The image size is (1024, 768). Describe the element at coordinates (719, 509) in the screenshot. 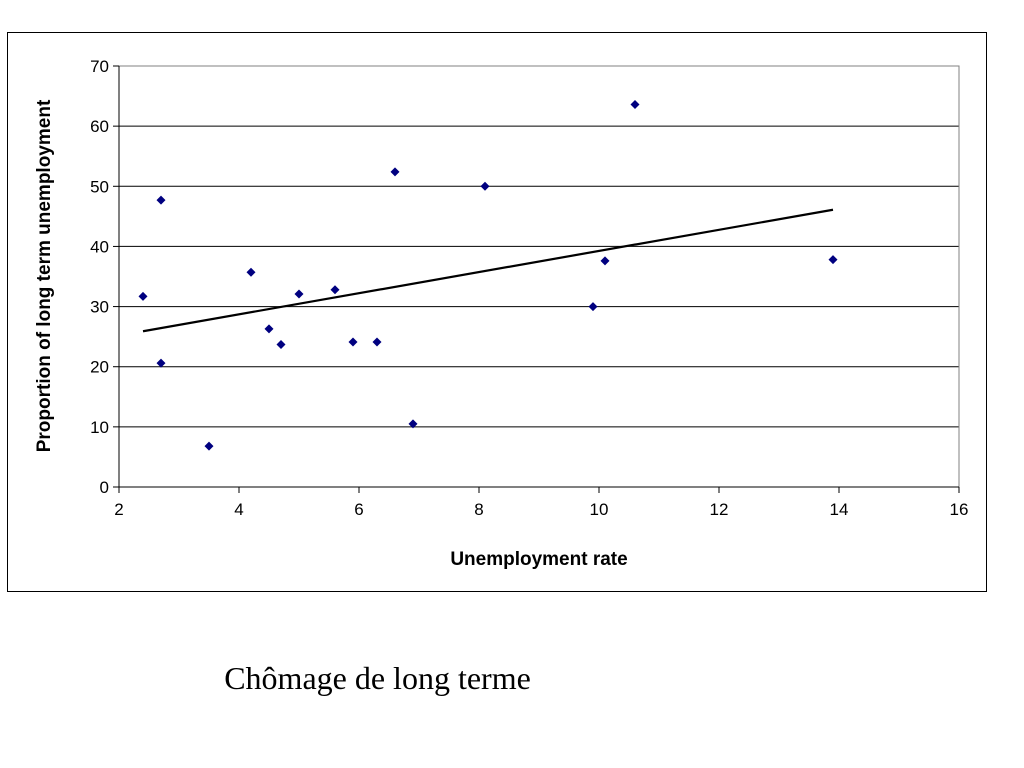

I see `x-tick-label: 12` at that location.